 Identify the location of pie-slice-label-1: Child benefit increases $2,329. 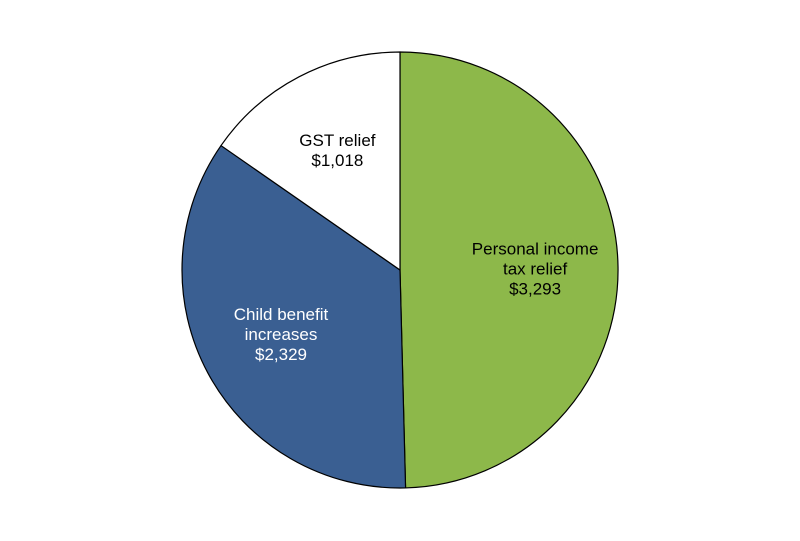
(281, 334).